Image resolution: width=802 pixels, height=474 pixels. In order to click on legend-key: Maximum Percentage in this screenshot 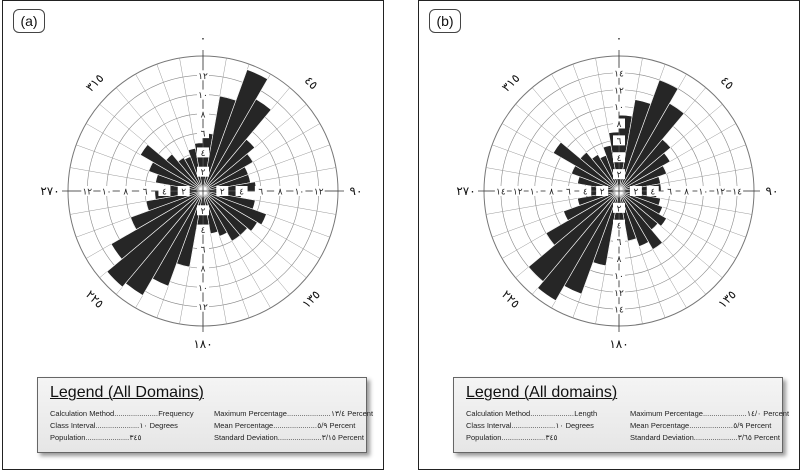, I will do `click(250, 413)`.